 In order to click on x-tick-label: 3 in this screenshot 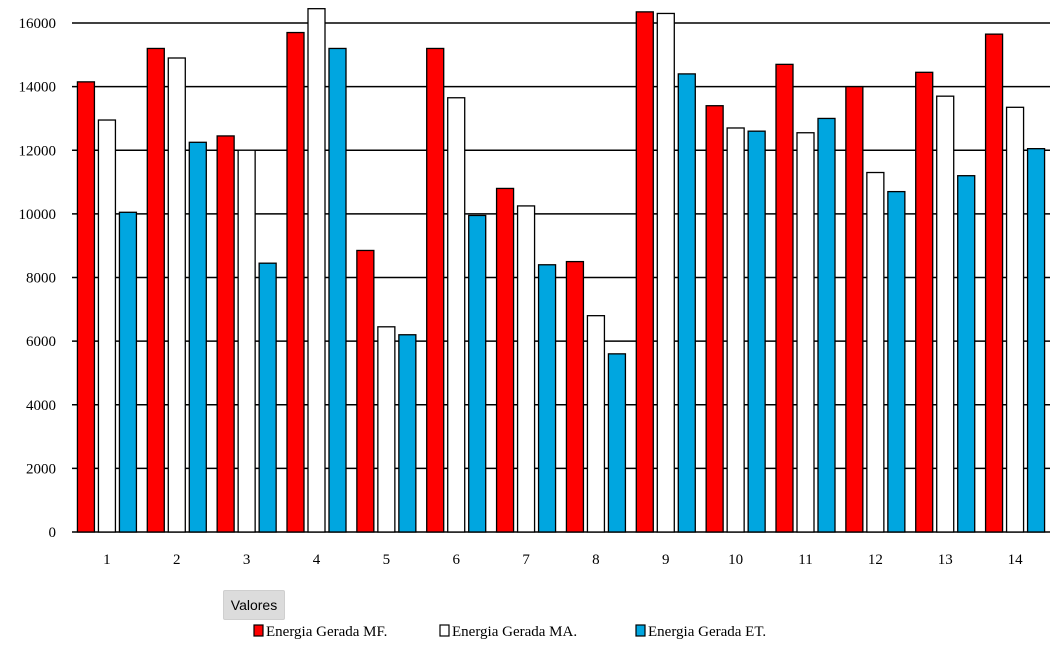, I will do `click(247, 560)`.